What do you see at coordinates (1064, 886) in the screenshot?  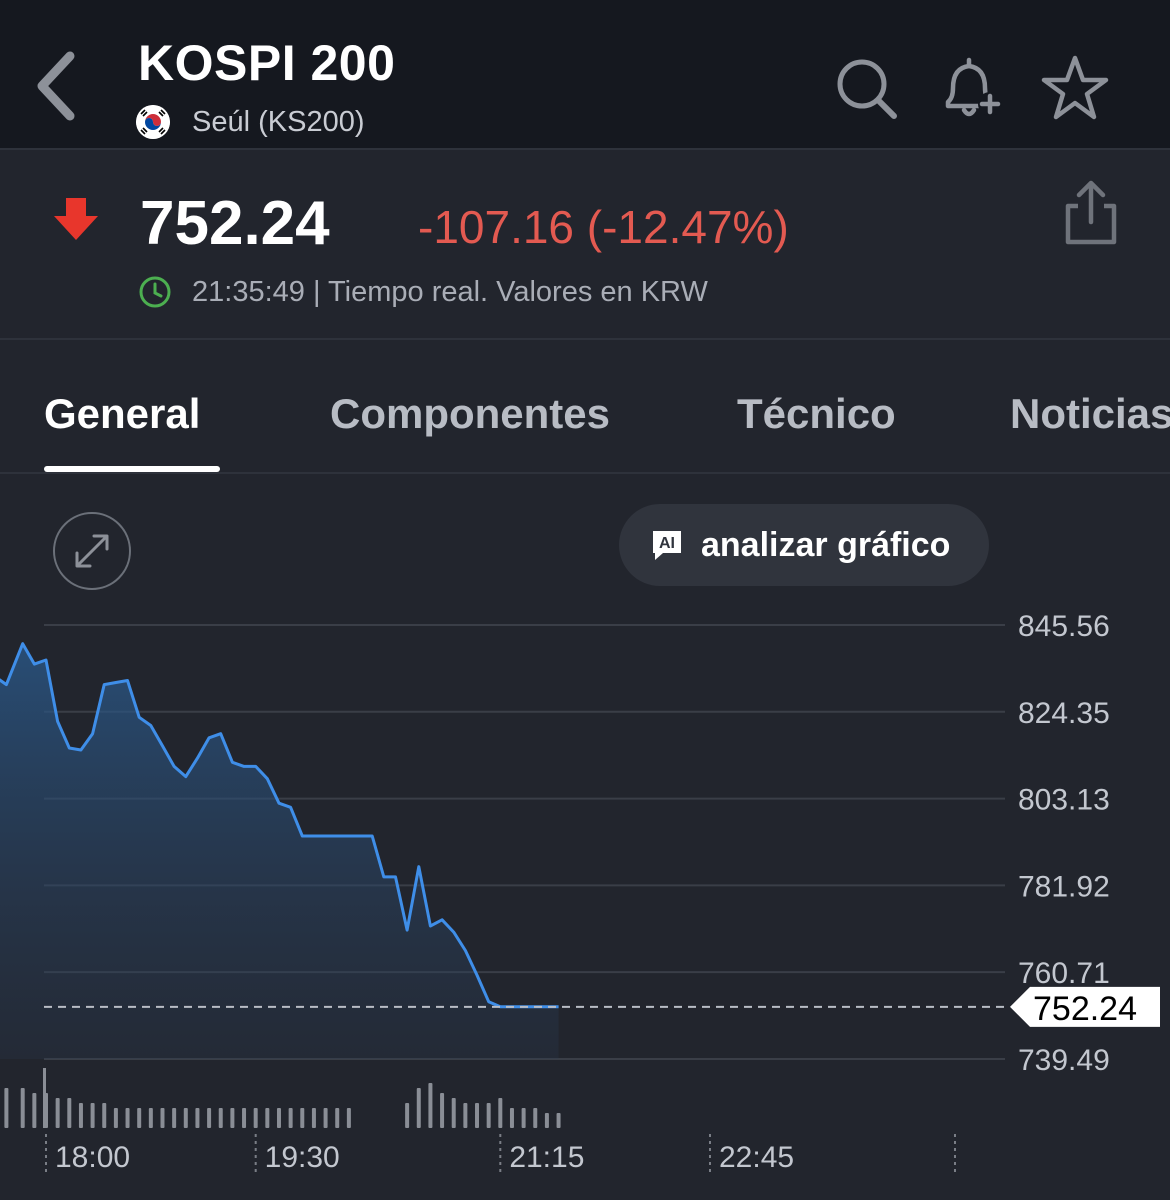 I see `y-tick-label: 781.92` at bounding box center [1064, 886].